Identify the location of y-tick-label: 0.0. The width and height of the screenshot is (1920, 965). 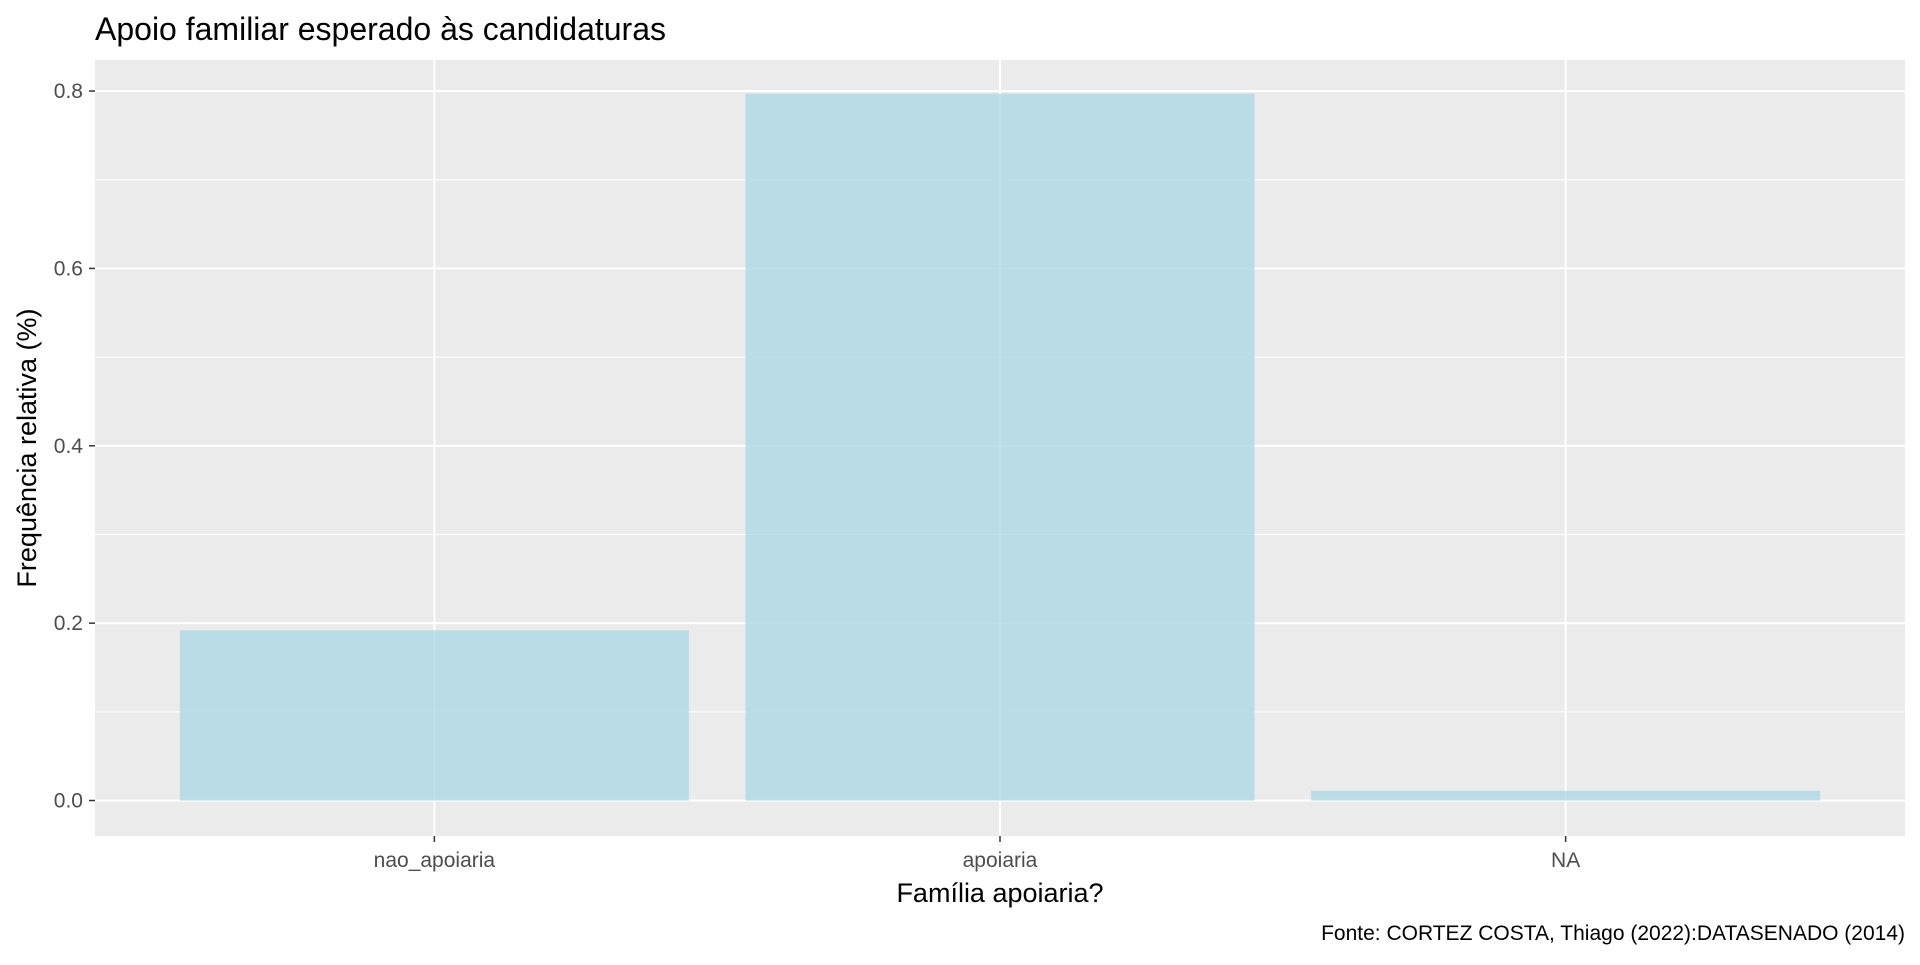
(68, 801).